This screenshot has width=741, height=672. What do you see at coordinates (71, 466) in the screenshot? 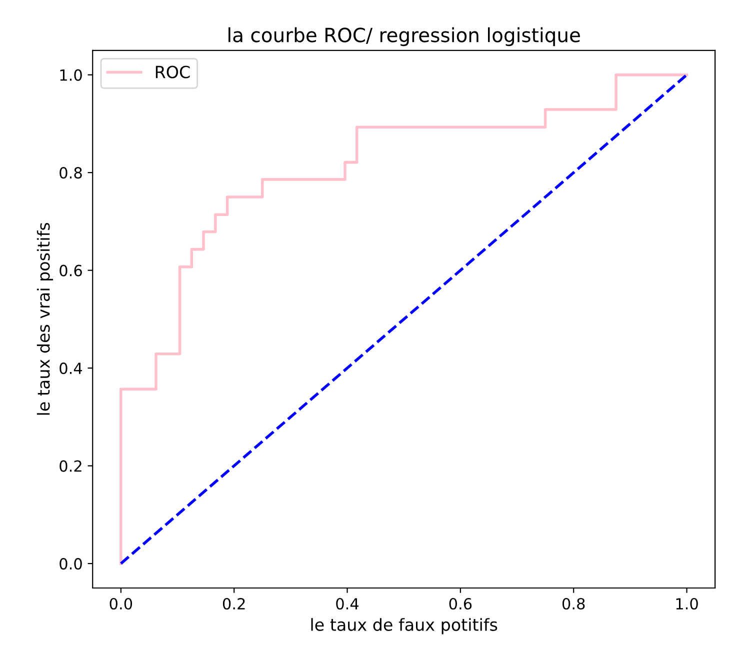
I see `y-tick-label: 0.2` at bounding box center [71, 466].